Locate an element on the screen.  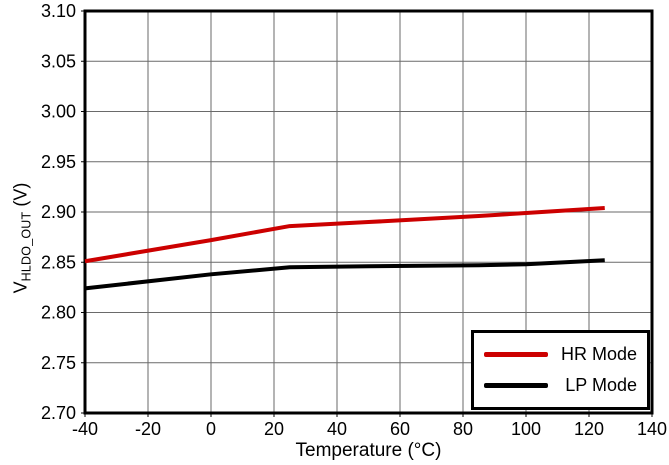
x-tick-label: 20 is located at coordinates (274, 429).